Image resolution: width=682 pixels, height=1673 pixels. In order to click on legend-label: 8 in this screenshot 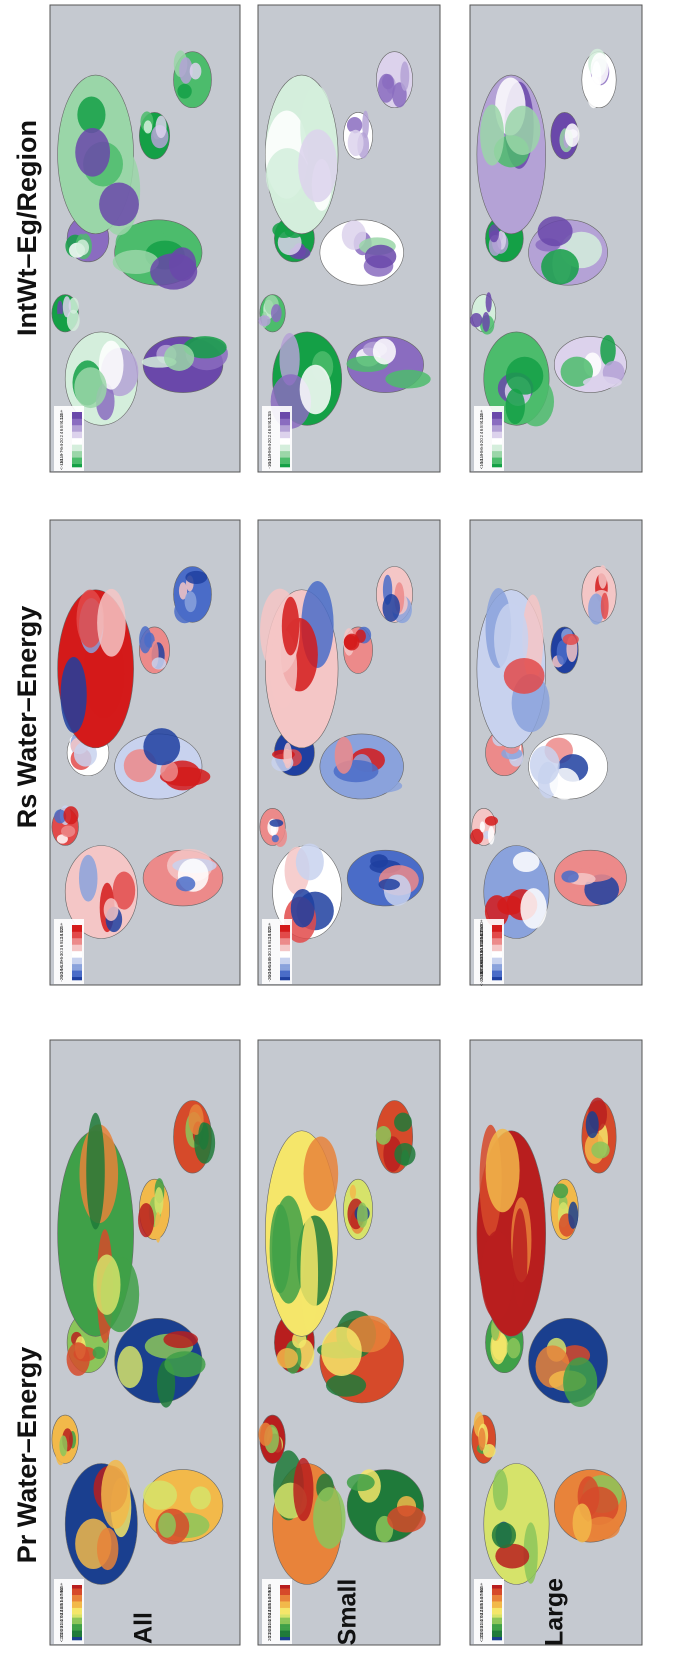, I will do `click(481, 426)`.